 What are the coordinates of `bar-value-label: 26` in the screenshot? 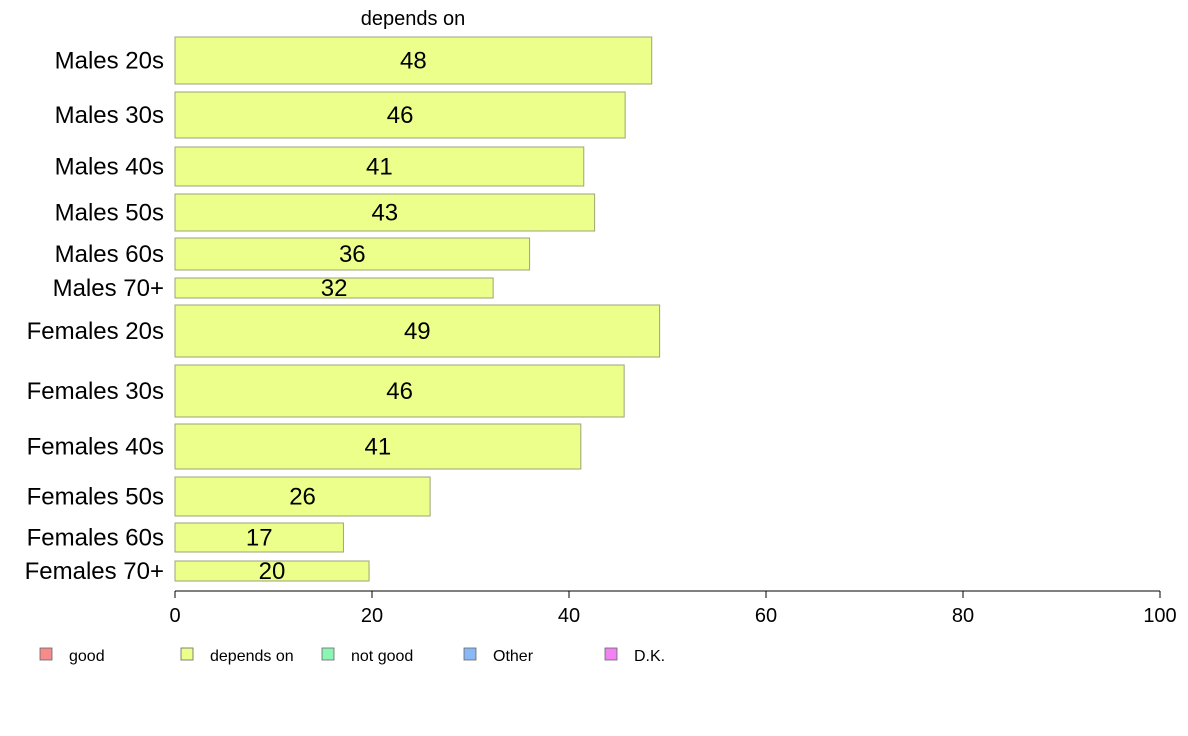 It's located at (302, 497).